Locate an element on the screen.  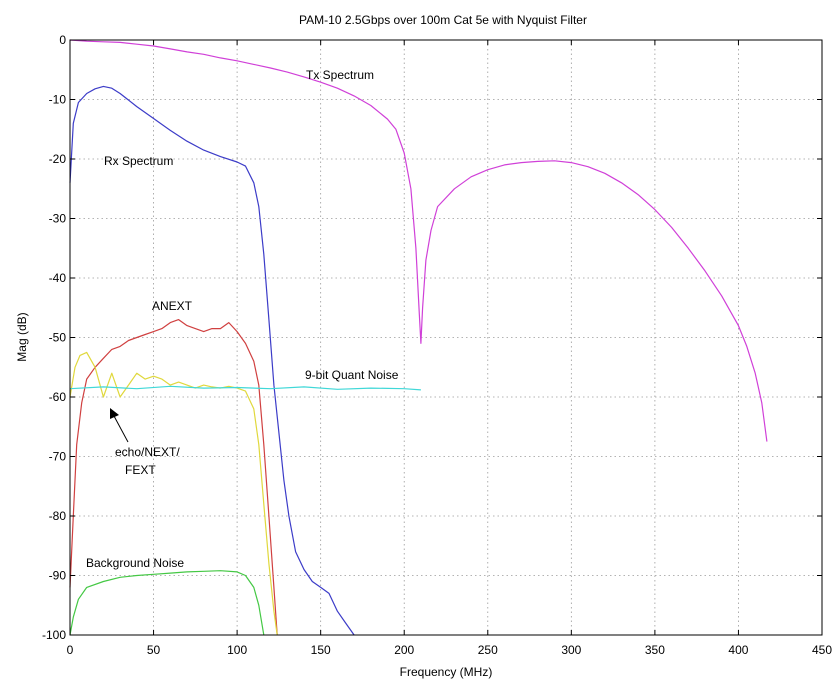
y-tick-label: -100 is located at coordinates (54, 635).